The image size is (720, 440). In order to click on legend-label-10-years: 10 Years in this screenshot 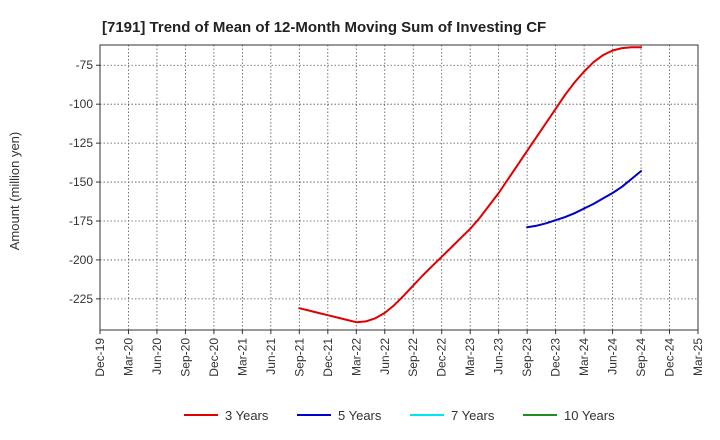, I will do `click(589, 415)`.